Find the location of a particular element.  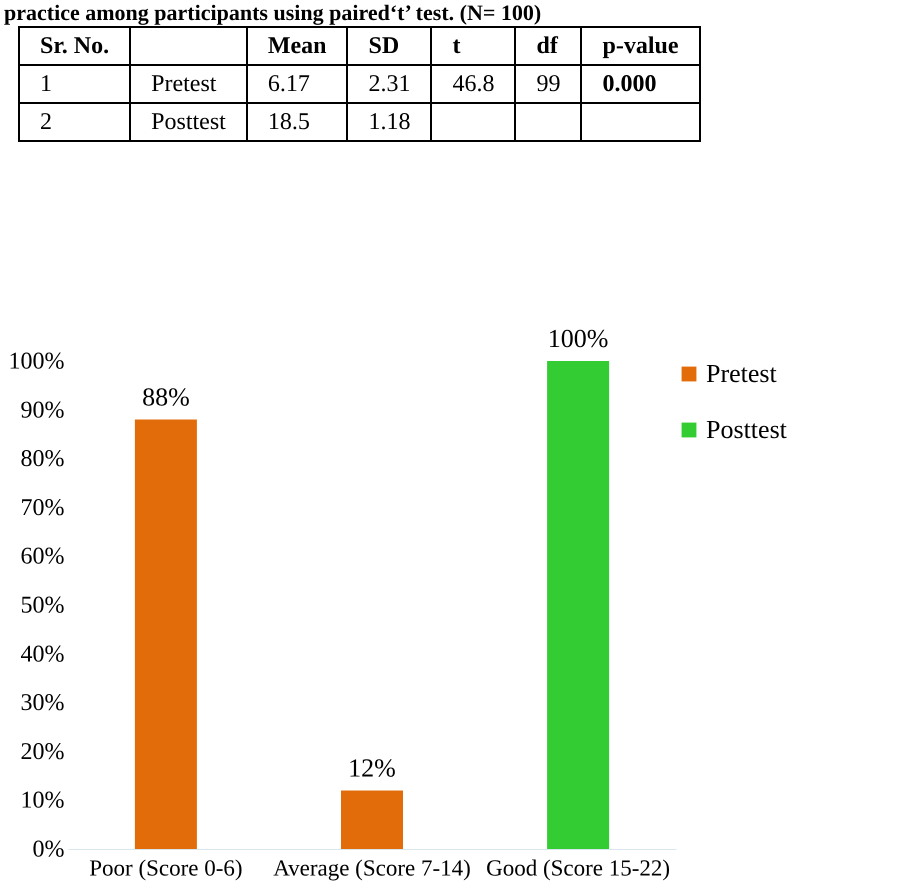

text: 2.31 is located at coordinates (389, 84).